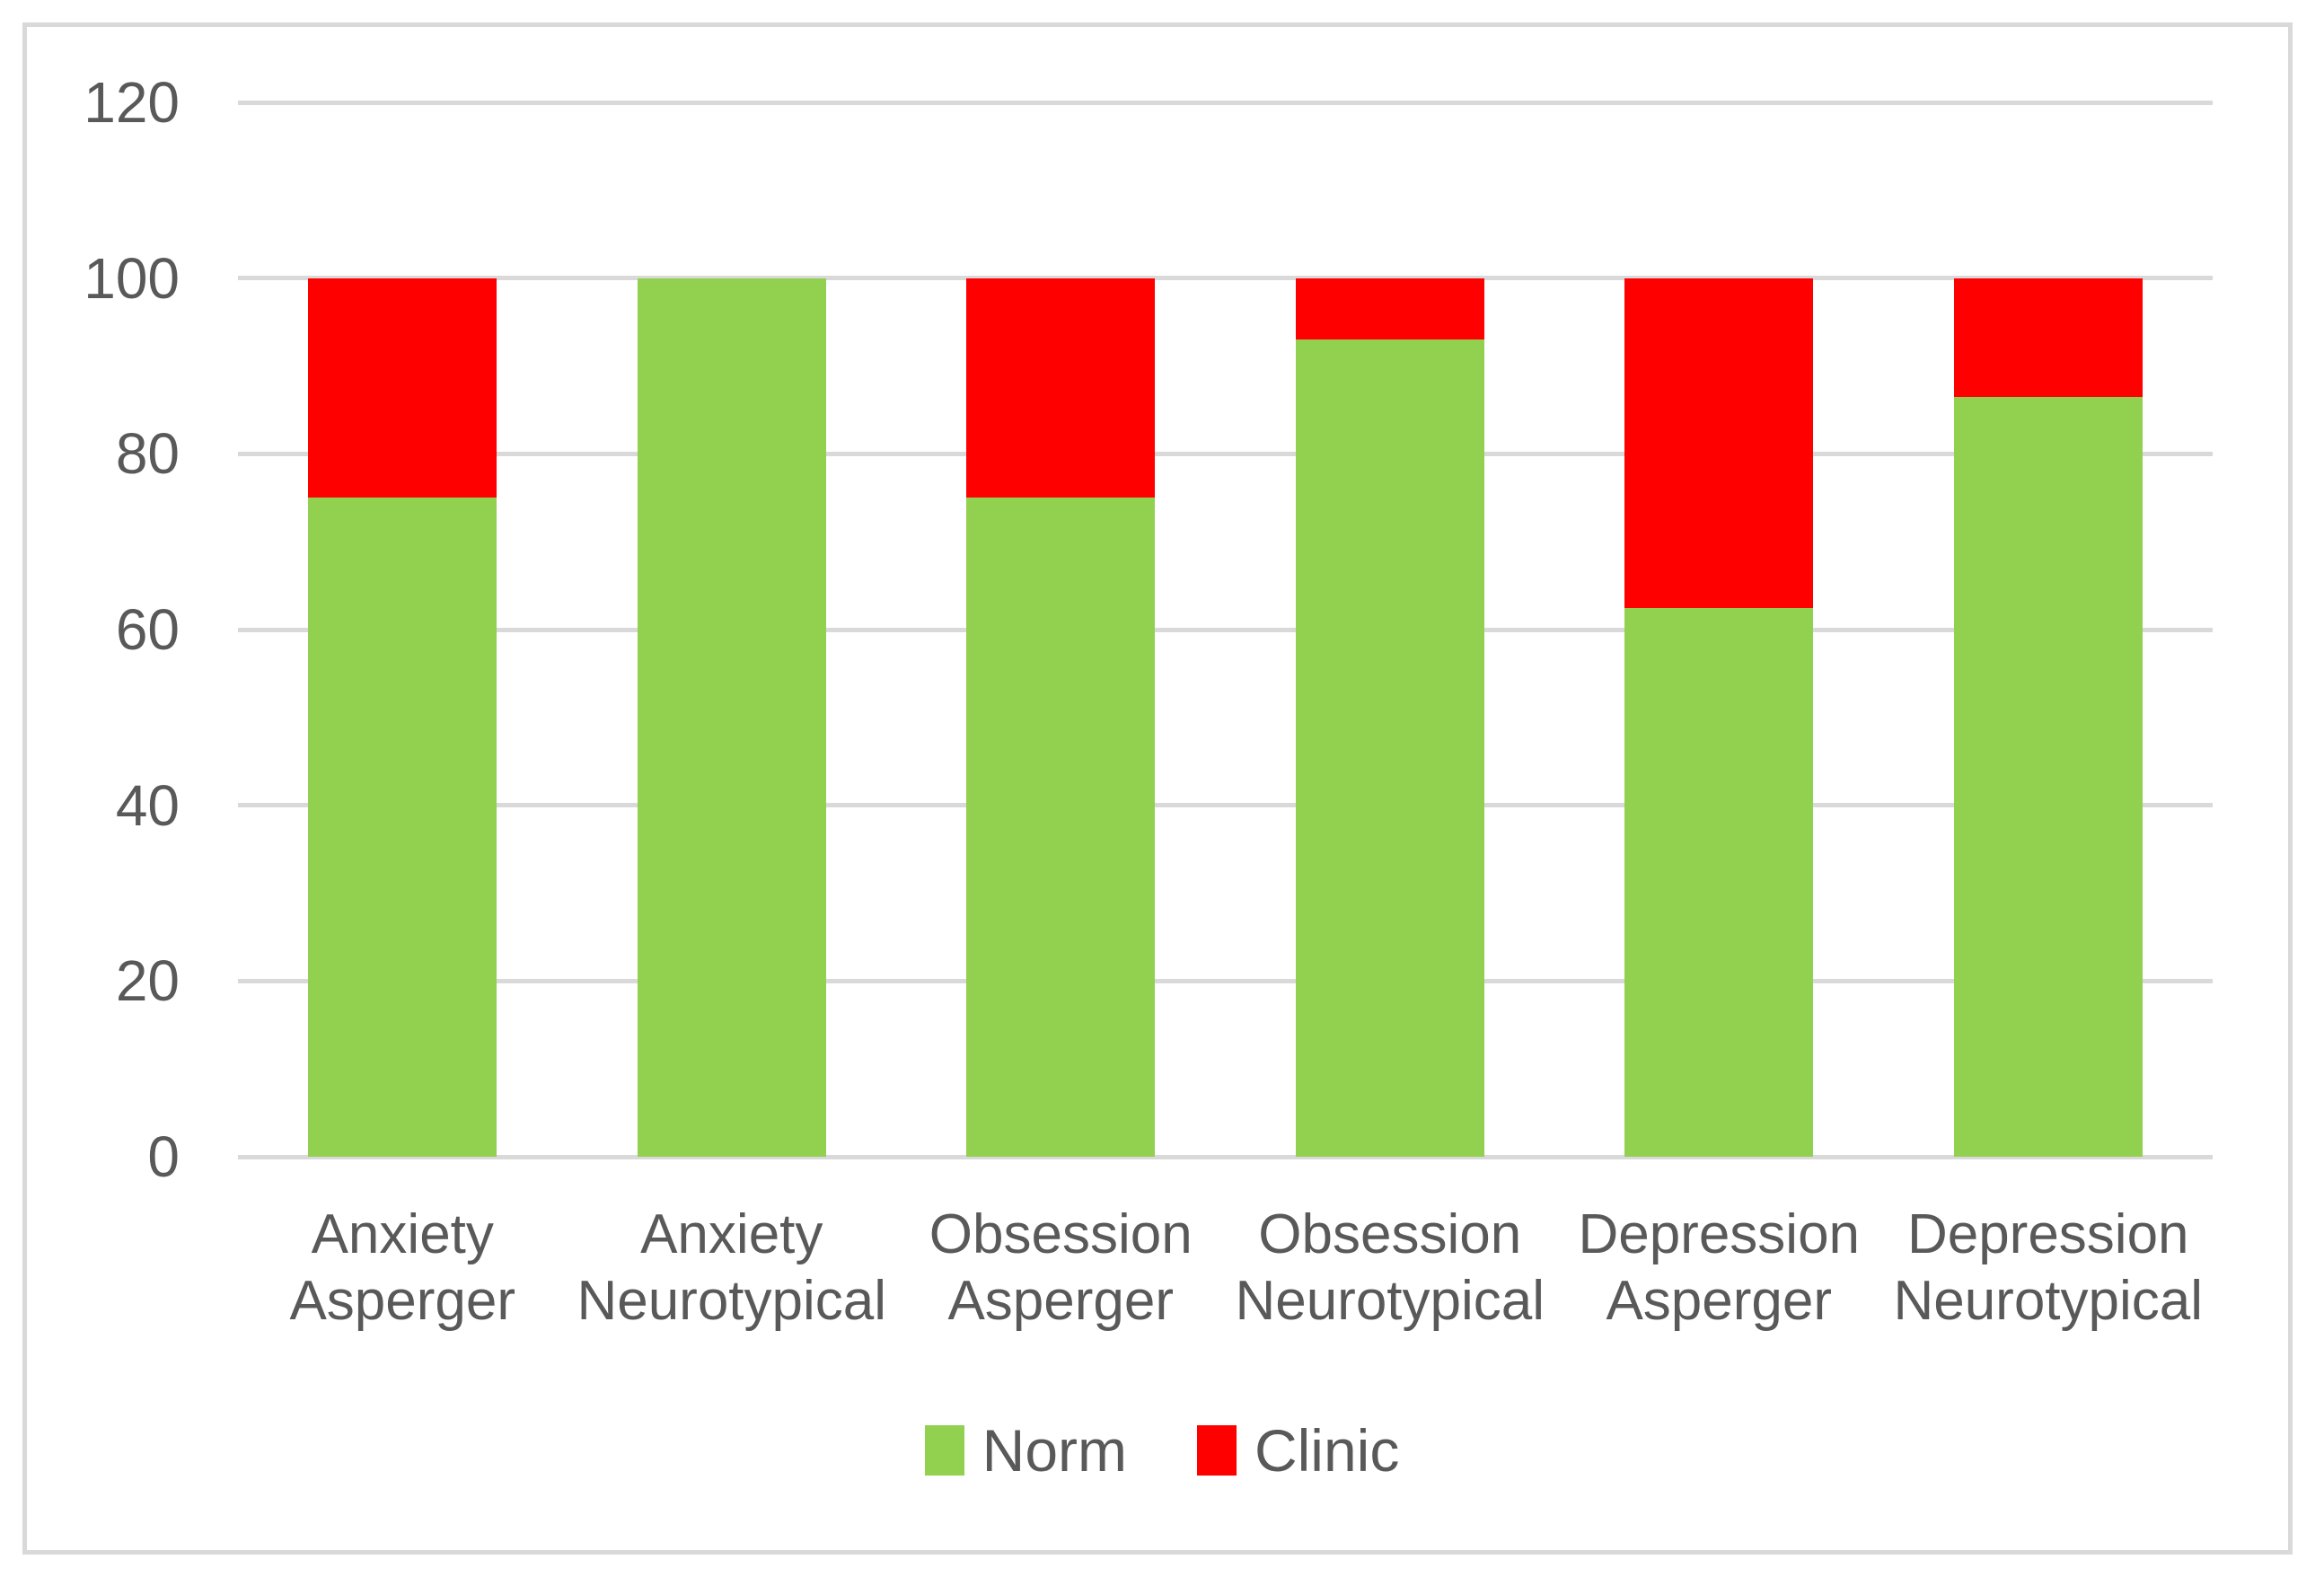 The height and width of the screenshot is (1586, 2324). I want to click on legend: Norm Clinic, so click(1162, 1450).